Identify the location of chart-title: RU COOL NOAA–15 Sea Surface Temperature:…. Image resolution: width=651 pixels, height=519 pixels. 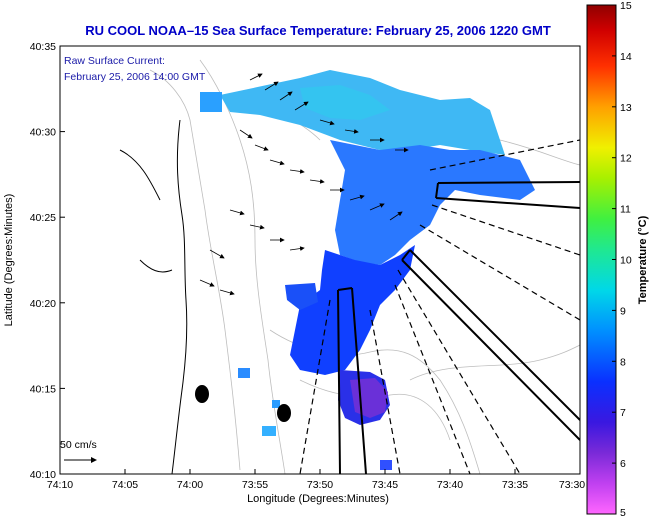
(318, 30).